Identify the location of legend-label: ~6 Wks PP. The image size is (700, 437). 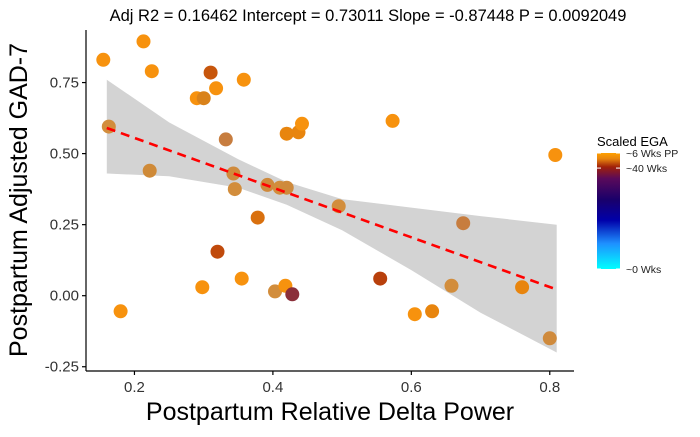
(652, 154).